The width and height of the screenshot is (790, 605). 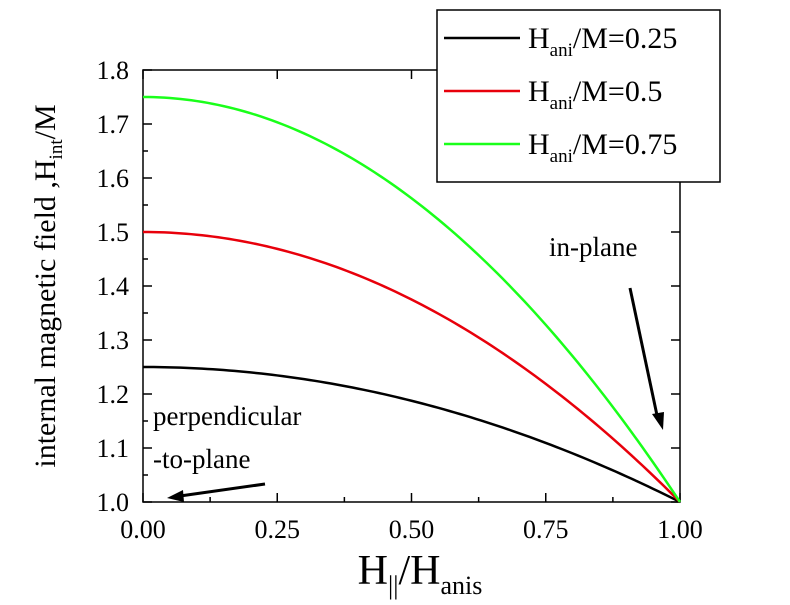 I want to click on y-tick-label: 1.5, so click(x=113, y=232).